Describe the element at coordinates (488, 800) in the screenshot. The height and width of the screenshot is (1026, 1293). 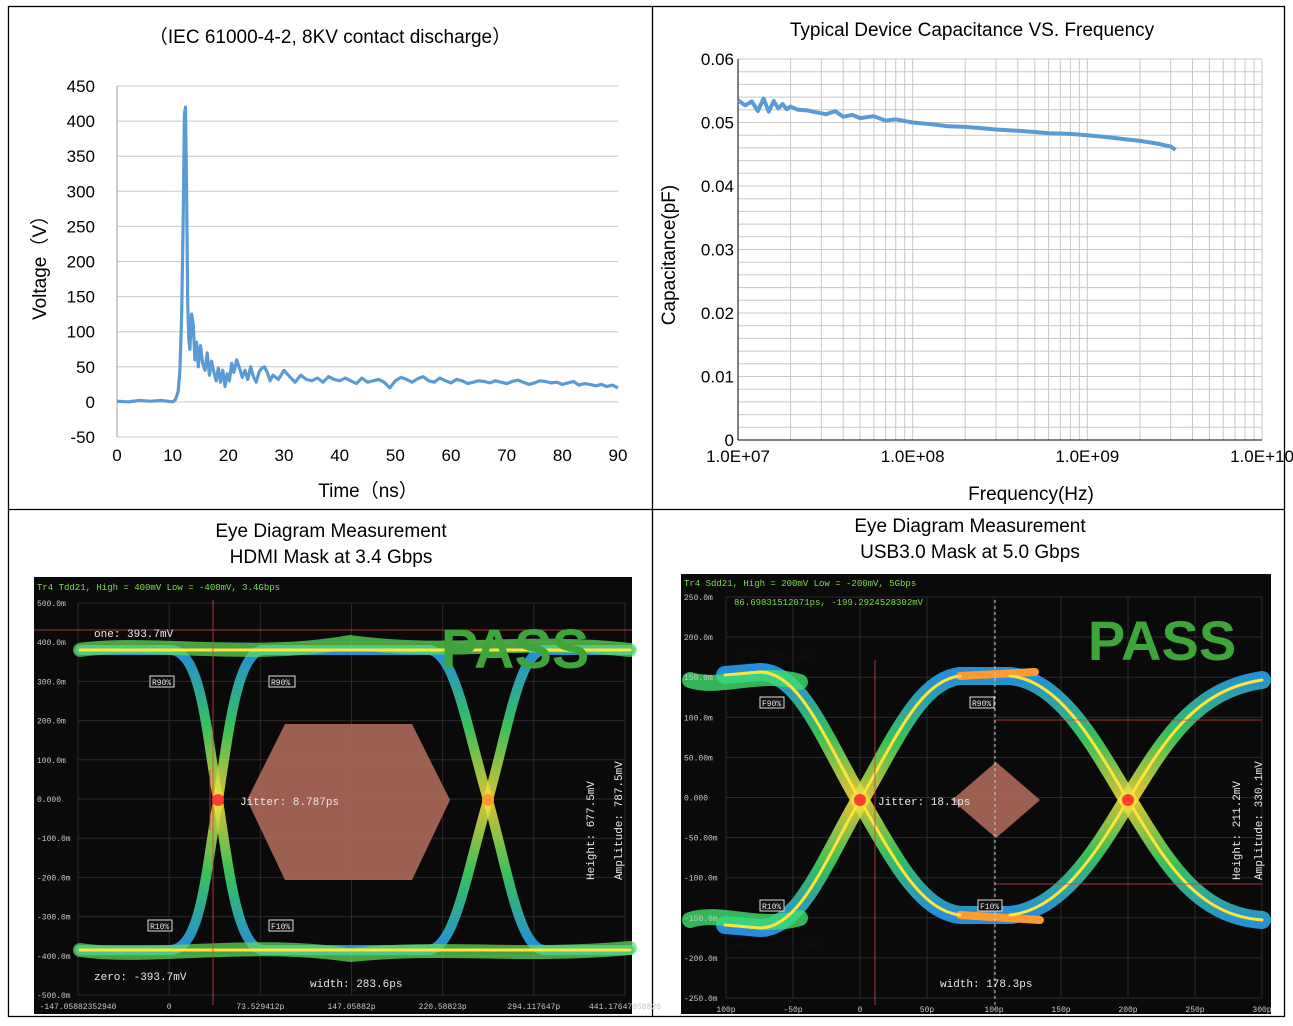
I see `eye1-crossing-marker-right` at that location.